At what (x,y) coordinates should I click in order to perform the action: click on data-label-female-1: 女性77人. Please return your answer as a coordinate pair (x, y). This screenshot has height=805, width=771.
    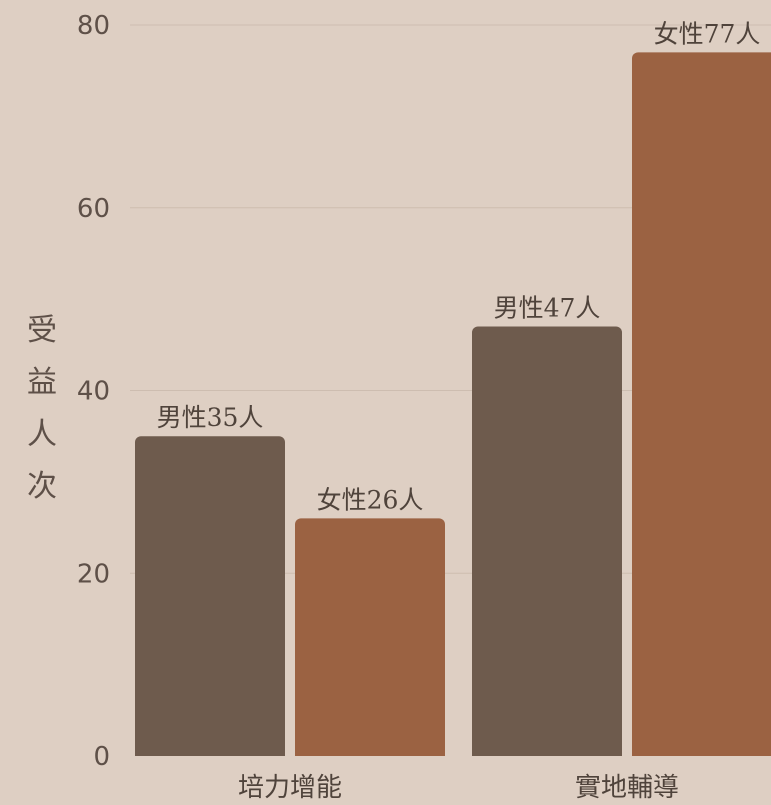
    Looking at the image, I should click on (707, 33).